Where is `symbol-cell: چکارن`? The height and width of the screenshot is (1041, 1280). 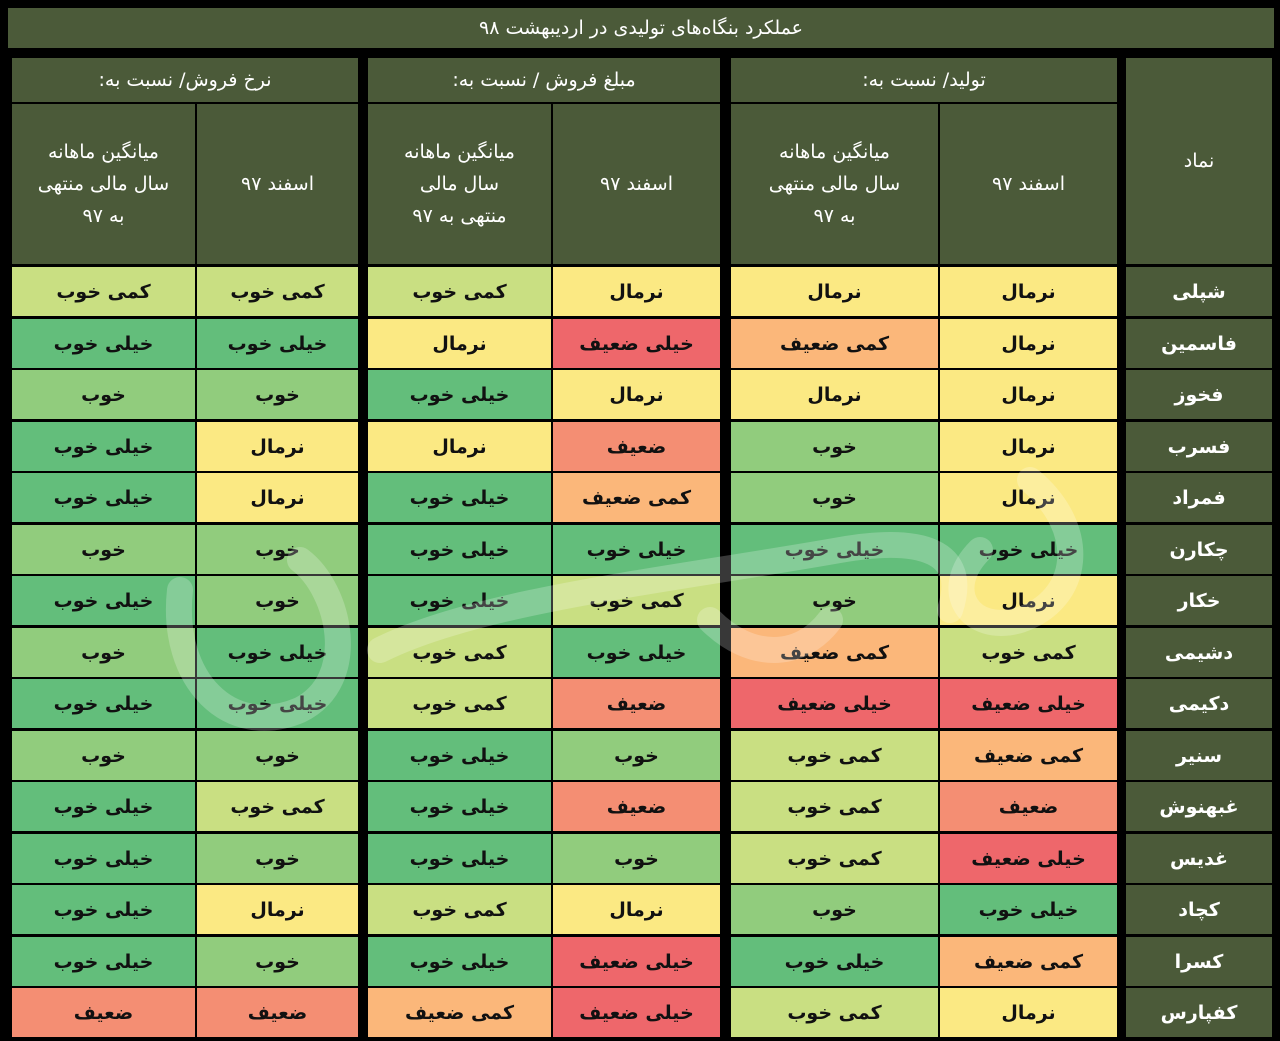 symbol-cell: چکارن is located at coordinates (1199, 549).